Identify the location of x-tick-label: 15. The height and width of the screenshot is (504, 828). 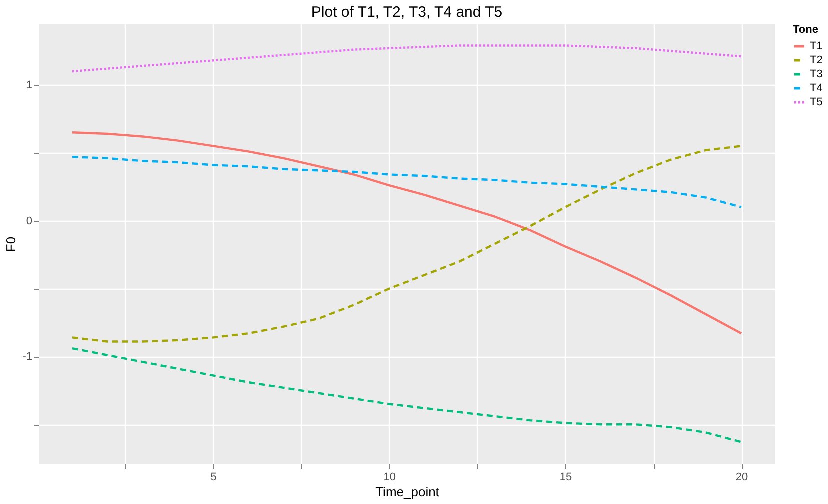
(566, 478).